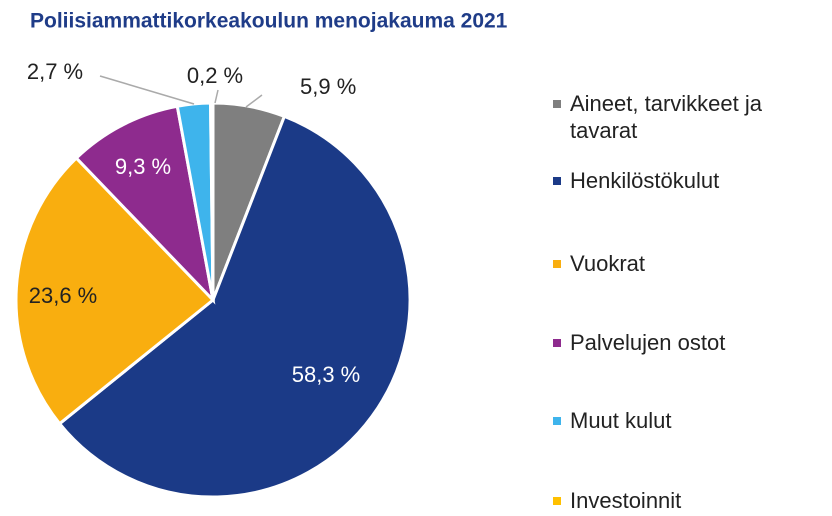  I want to click on legend-item: Palvelujen ostot, so click(683, 342).